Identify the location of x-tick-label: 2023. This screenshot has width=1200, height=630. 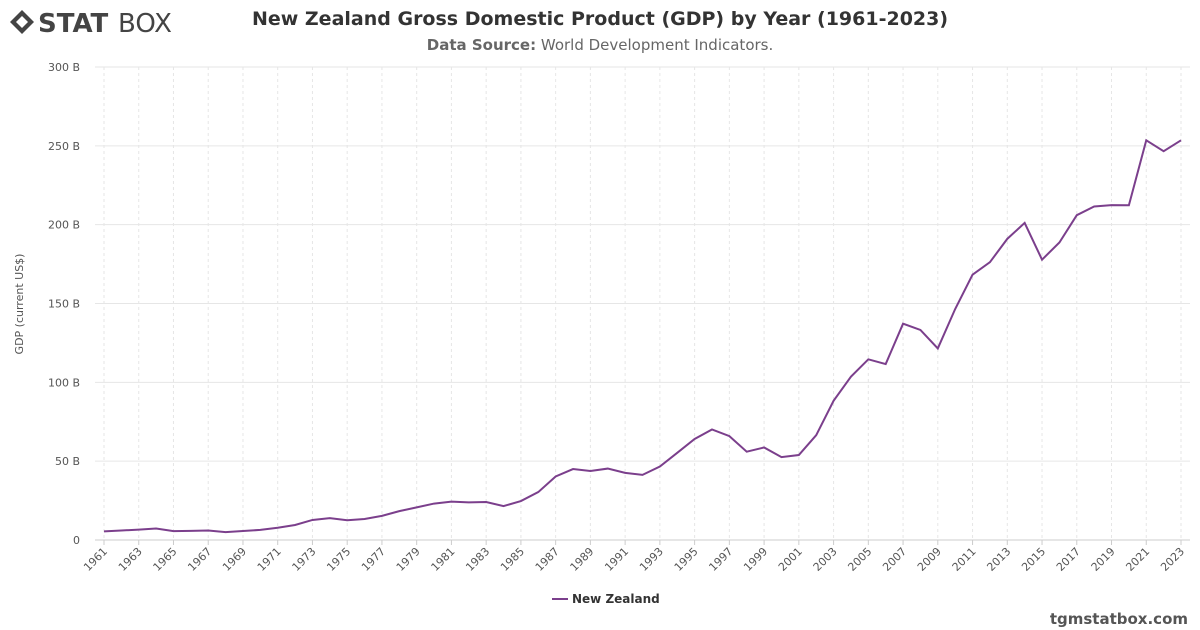
(1172, 559).